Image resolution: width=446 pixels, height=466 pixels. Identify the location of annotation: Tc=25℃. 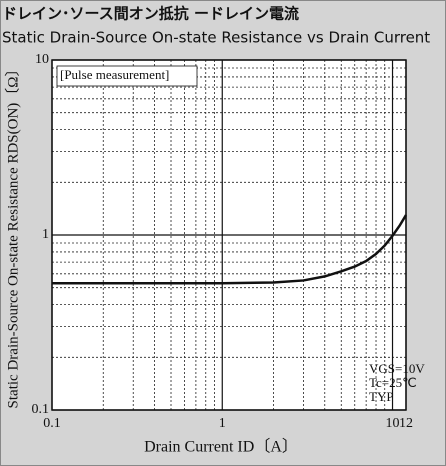
(393, 382).